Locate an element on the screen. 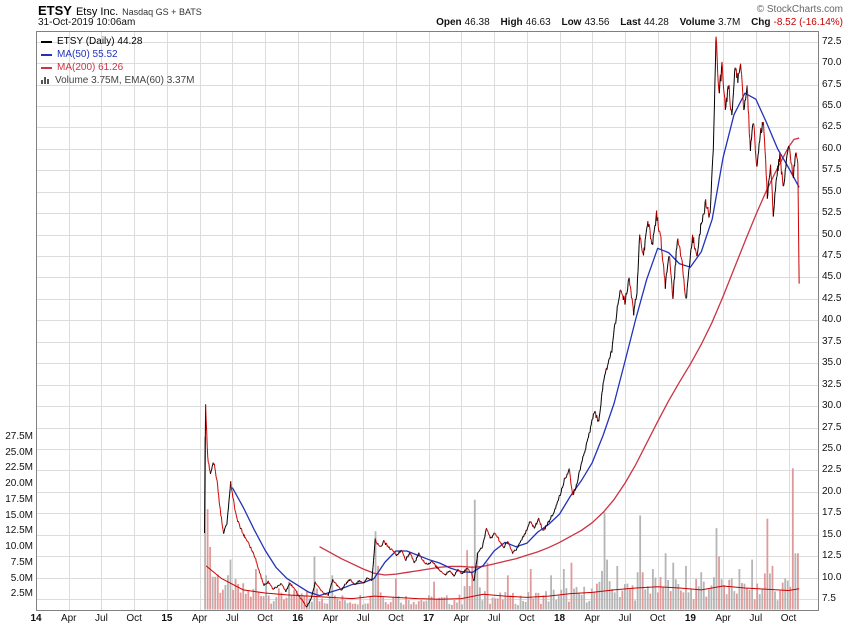  x-axis-year-label: 14 is located at coordinates (36, 618).